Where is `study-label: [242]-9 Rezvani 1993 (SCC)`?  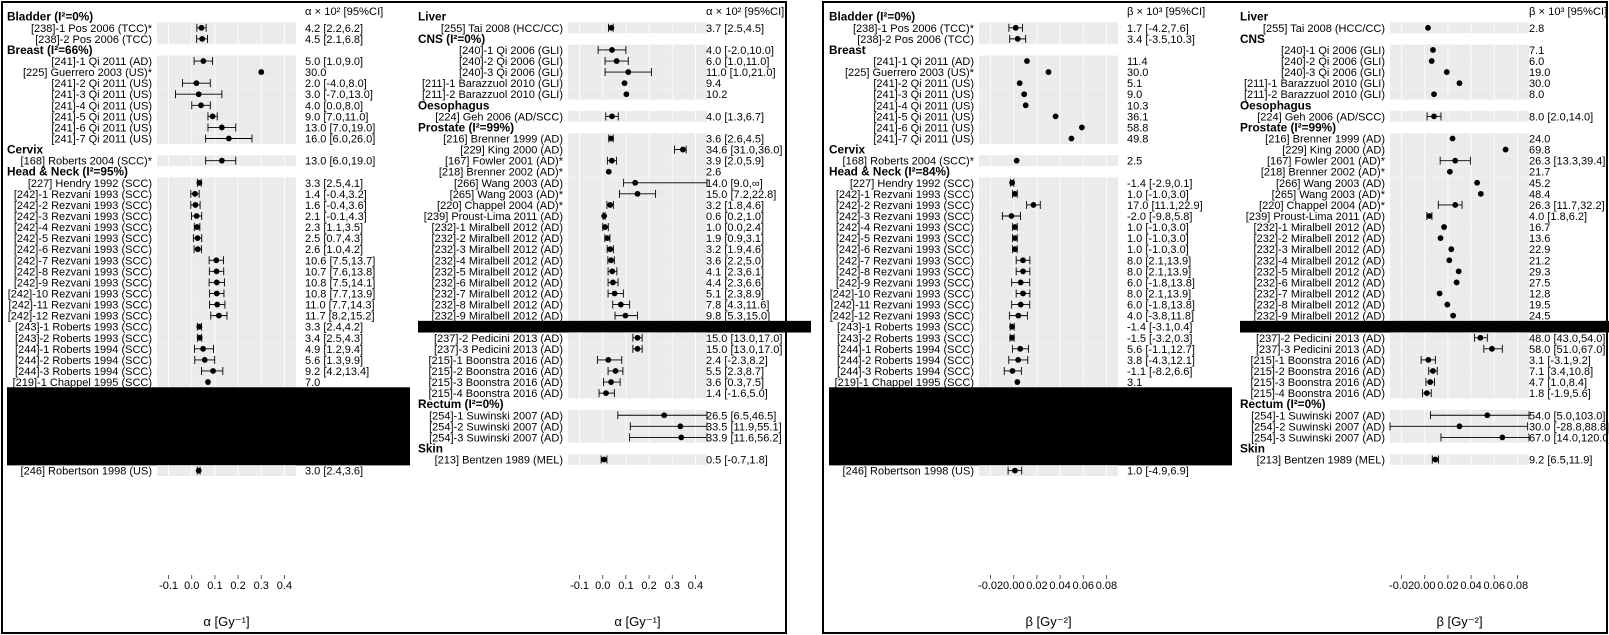 study-label: [242]-9 Rezvani 1993 (SCC) is located at coordinates (905, 283).